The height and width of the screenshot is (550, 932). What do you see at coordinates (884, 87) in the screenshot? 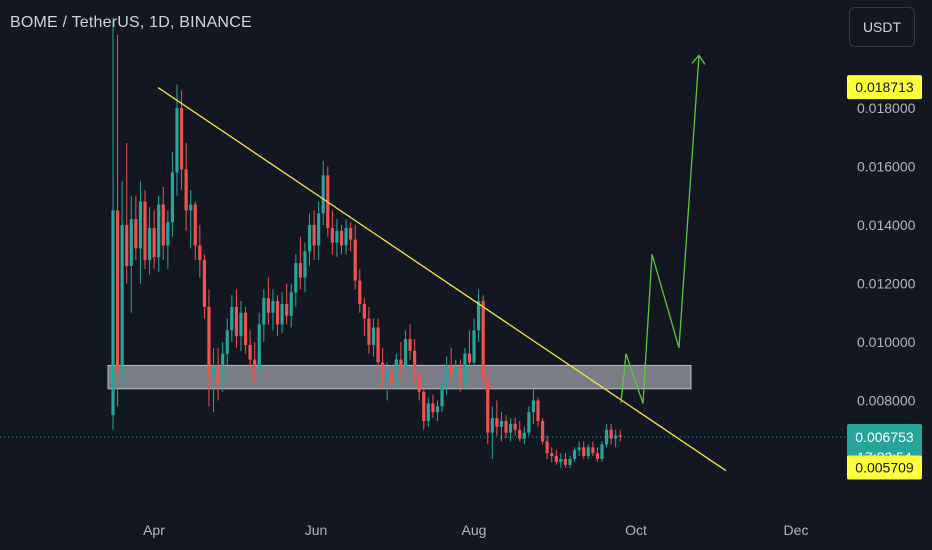
I see `high-price-tag-text: 0.018713` at bounding box center [884, 87].